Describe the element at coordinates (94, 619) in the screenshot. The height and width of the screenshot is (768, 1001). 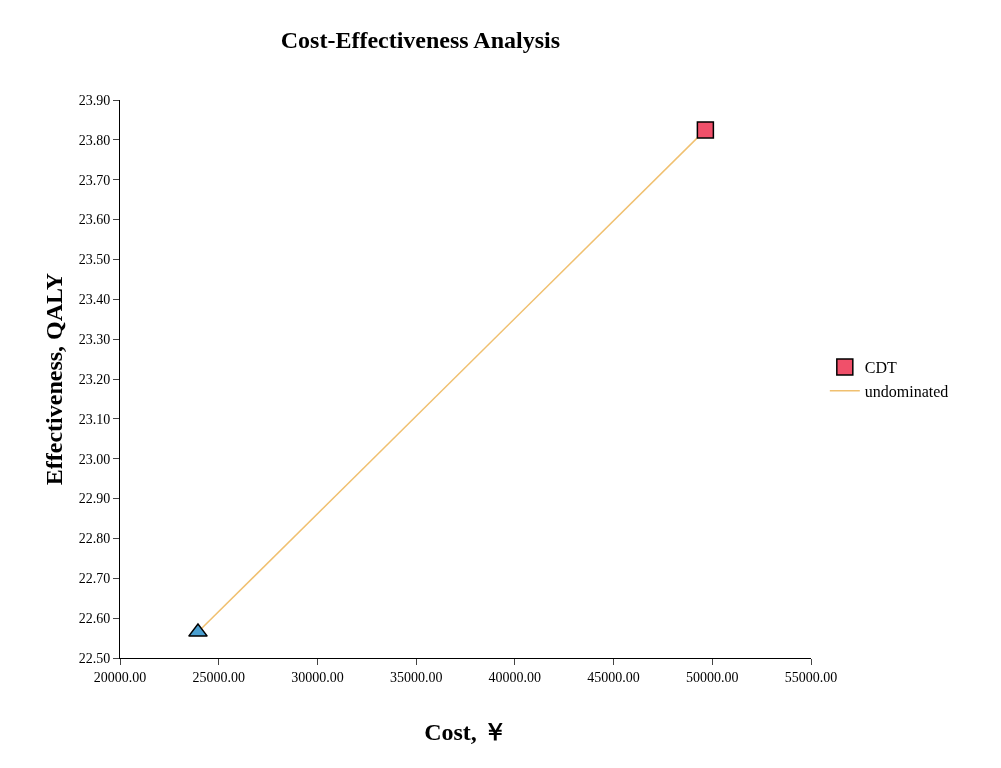
I see `y-tick-label: 22.60` at that location.